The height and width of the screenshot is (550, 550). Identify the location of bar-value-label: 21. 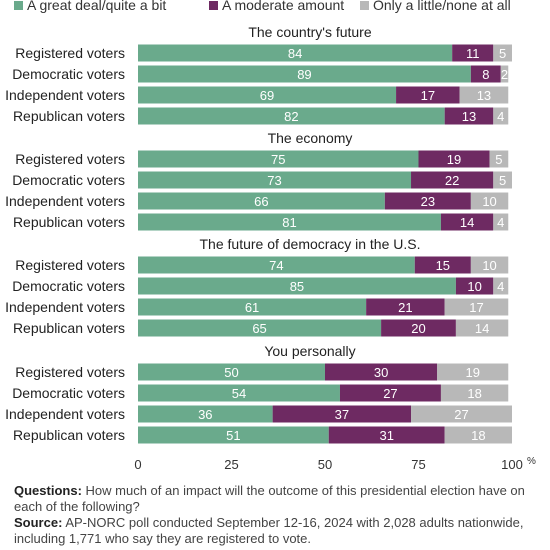
(405, 307).